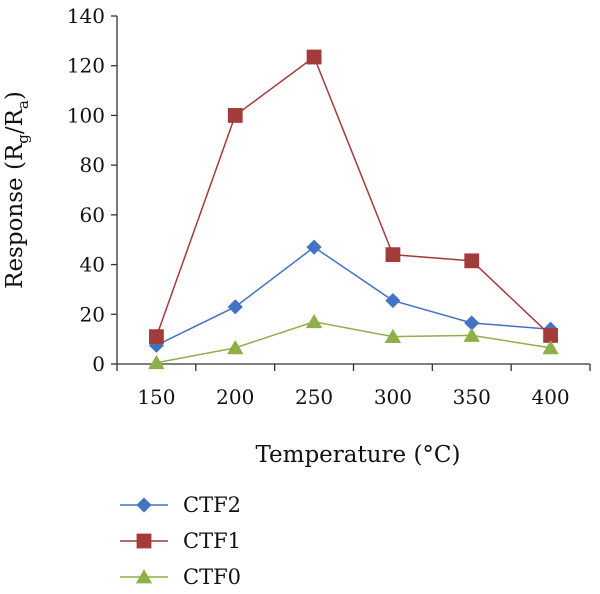  I want to click on y-tick-label: 20, so click(92, 314).